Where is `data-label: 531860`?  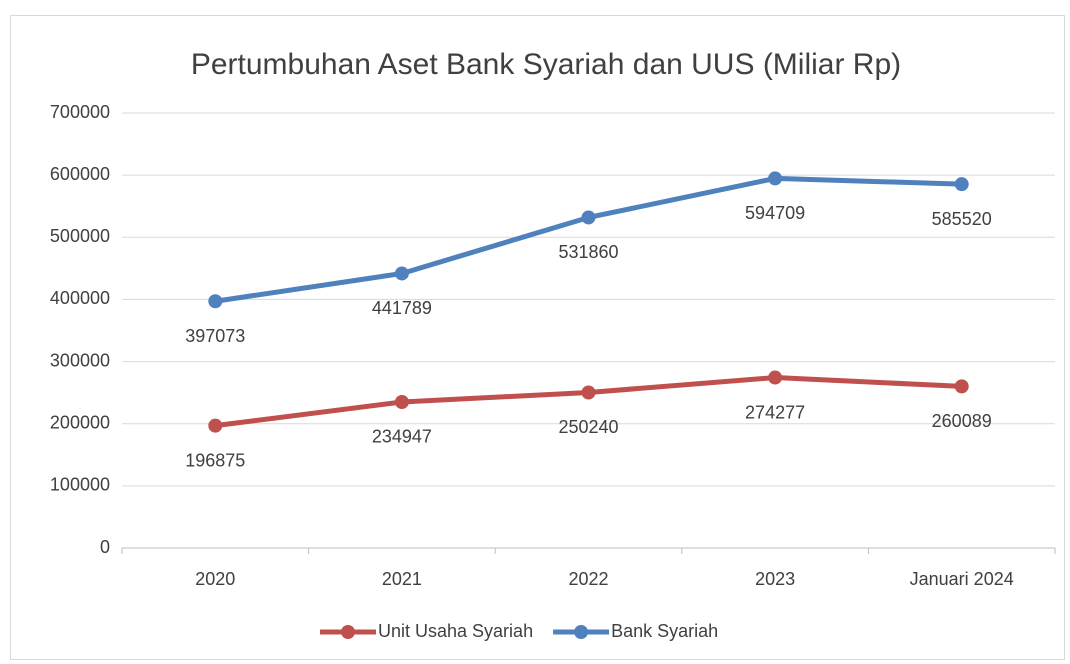
data-label: 531860 is located at coordinates (588, 252).